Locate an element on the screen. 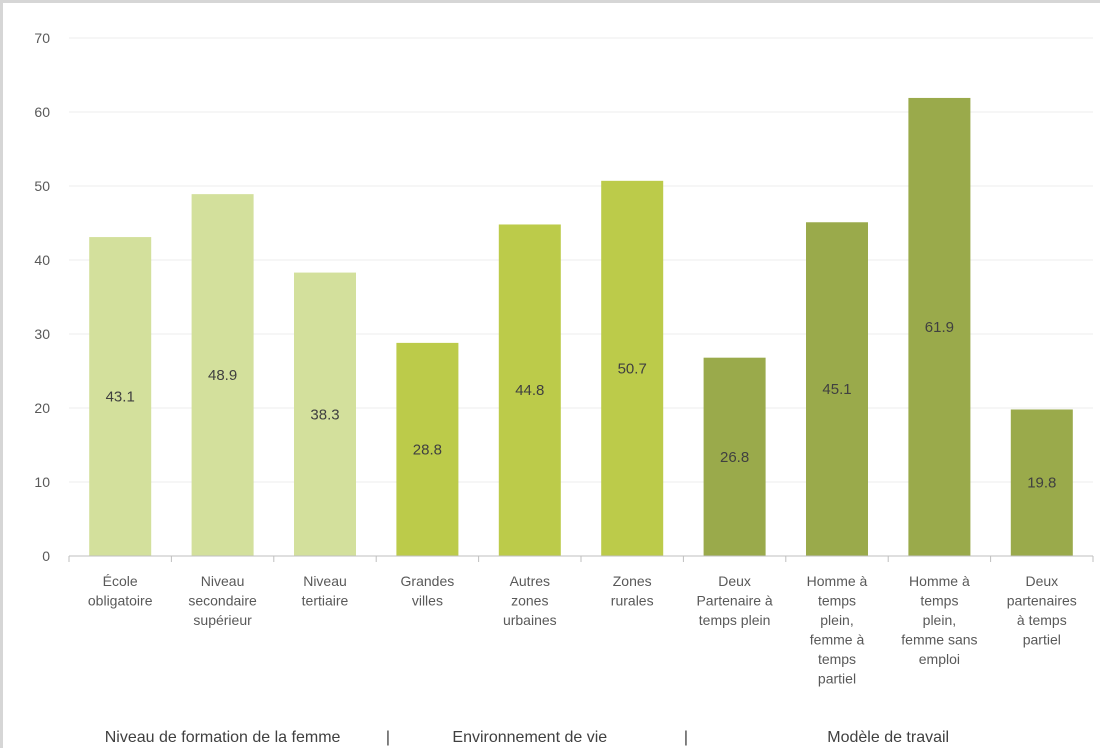 The width and height of the screenshot is (1100, 751). data-label: 48.9 is located at coordinates (222, 375).